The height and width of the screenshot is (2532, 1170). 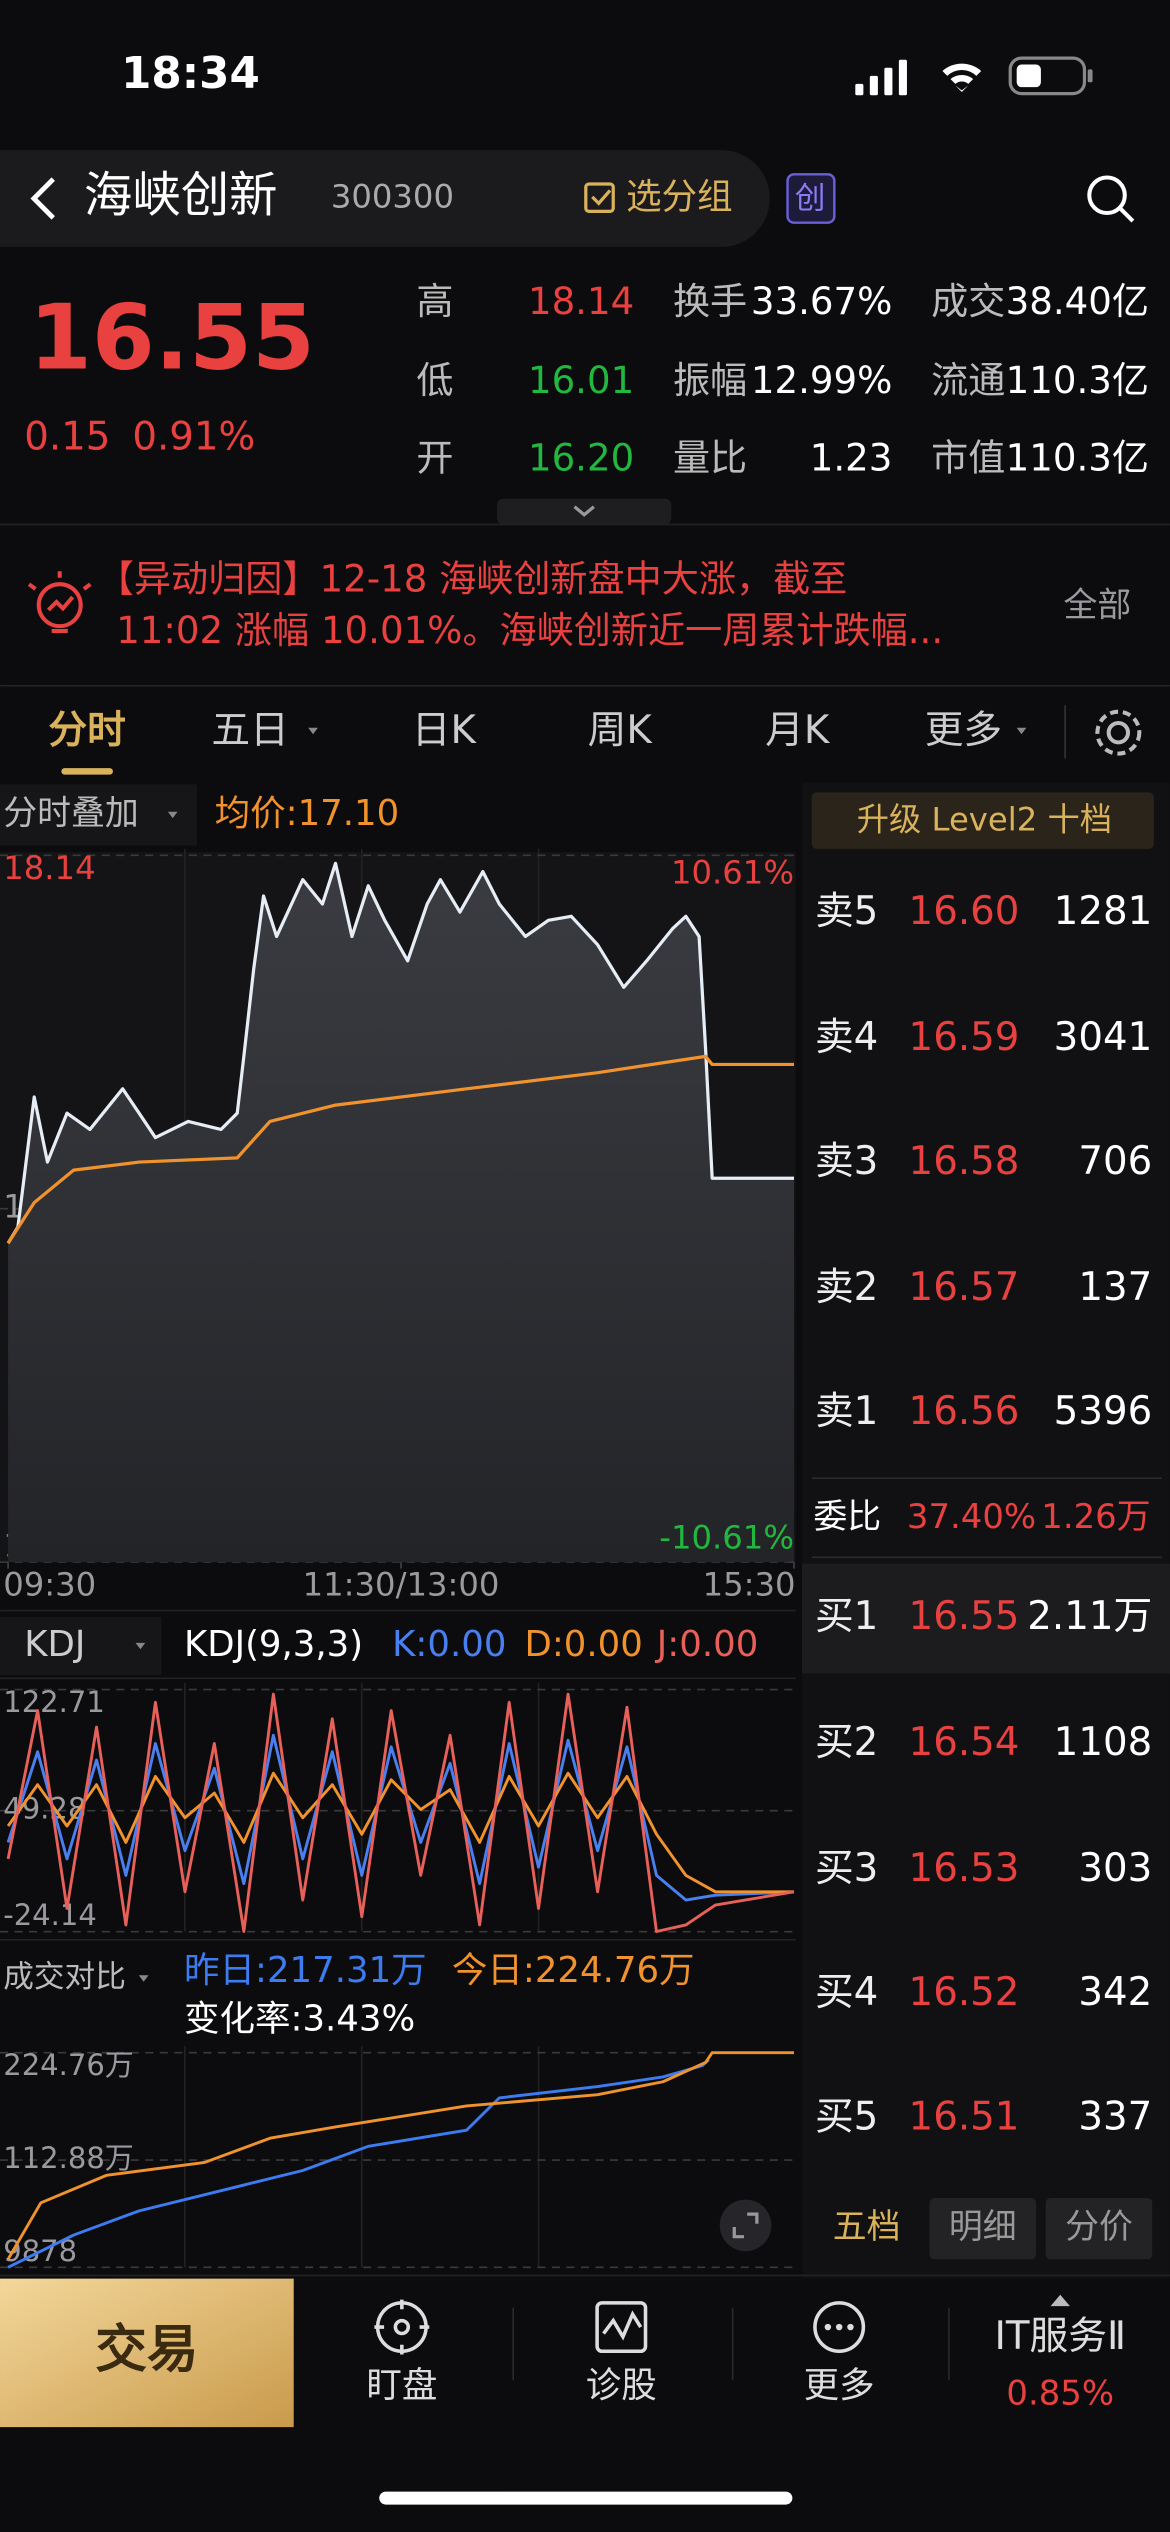 I want to click on book-price: 16.59, so click(x=964, y=1037).